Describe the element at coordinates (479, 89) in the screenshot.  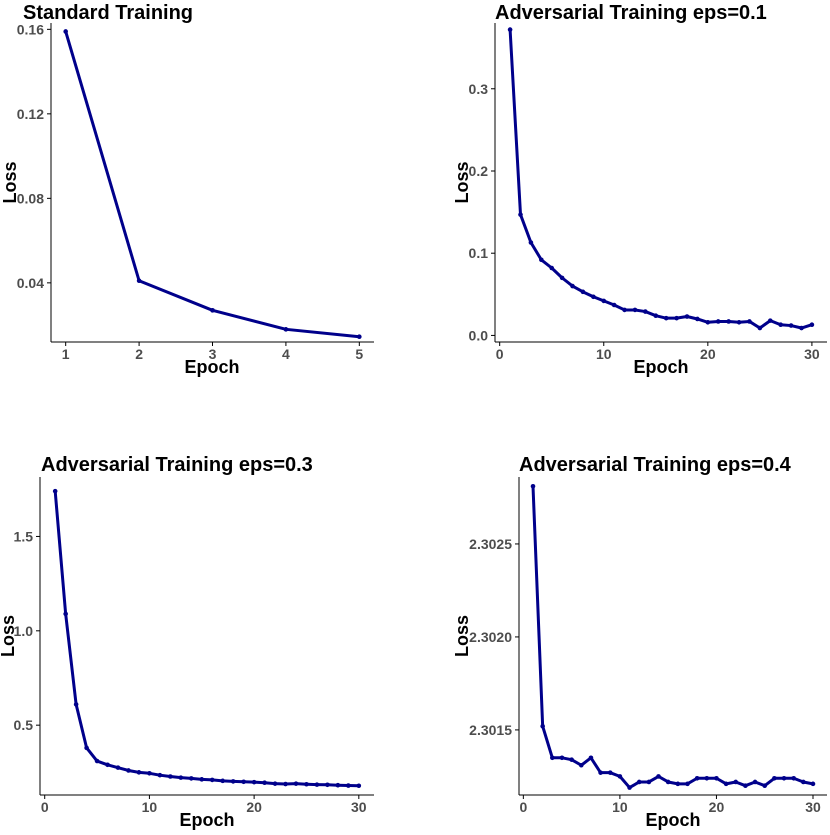
I see `y-tick-label: 0.3` at that location.